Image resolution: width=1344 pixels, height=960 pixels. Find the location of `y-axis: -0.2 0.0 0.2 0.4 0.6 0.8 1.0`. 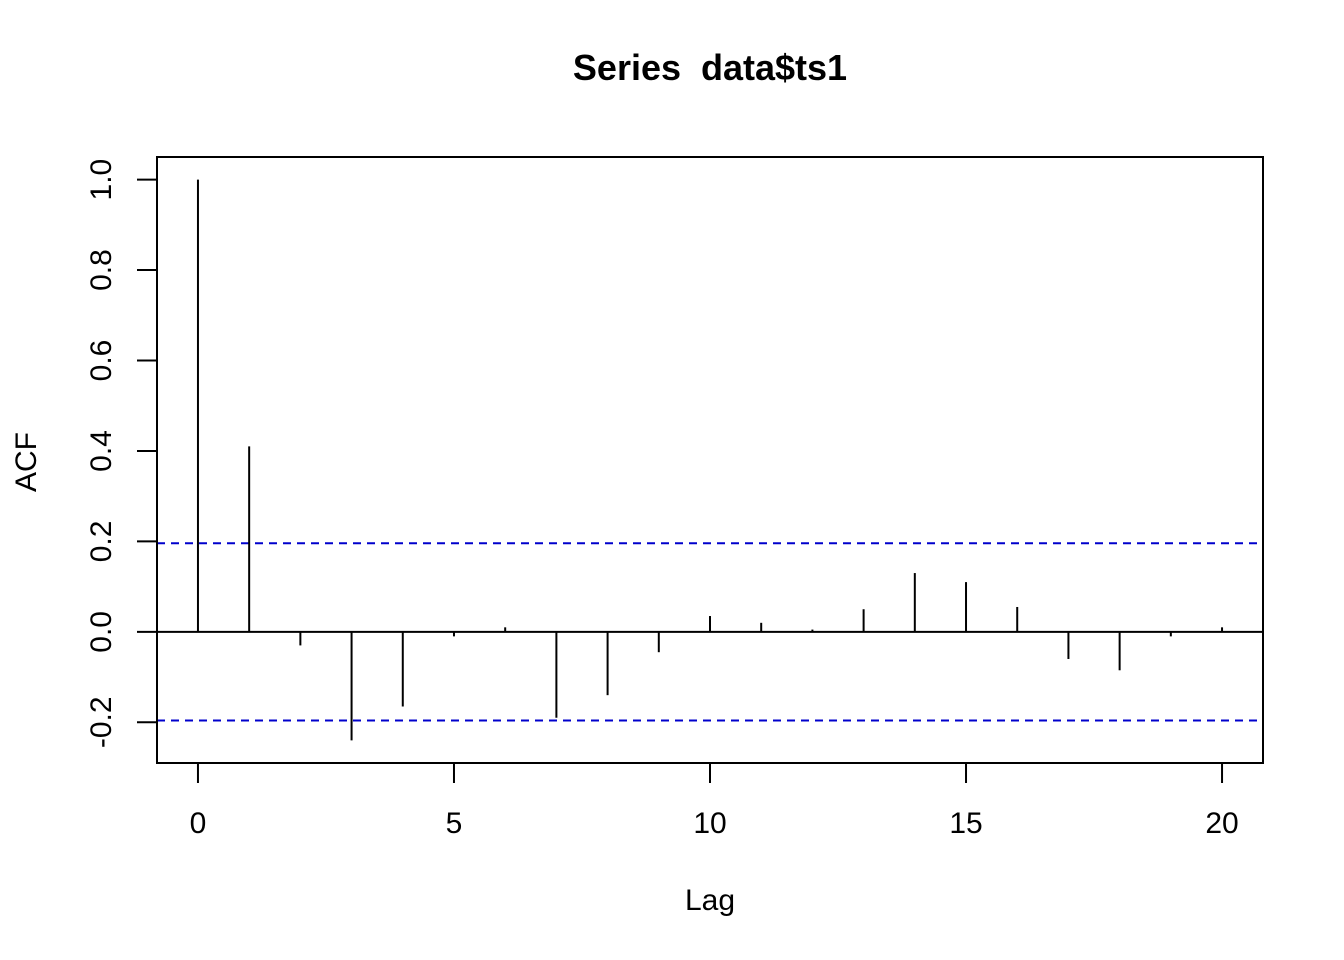

y-axis: -0.2 0.0 0.2 0.4 0.6 0.8 1.0 is located at coordinates (121, 453).